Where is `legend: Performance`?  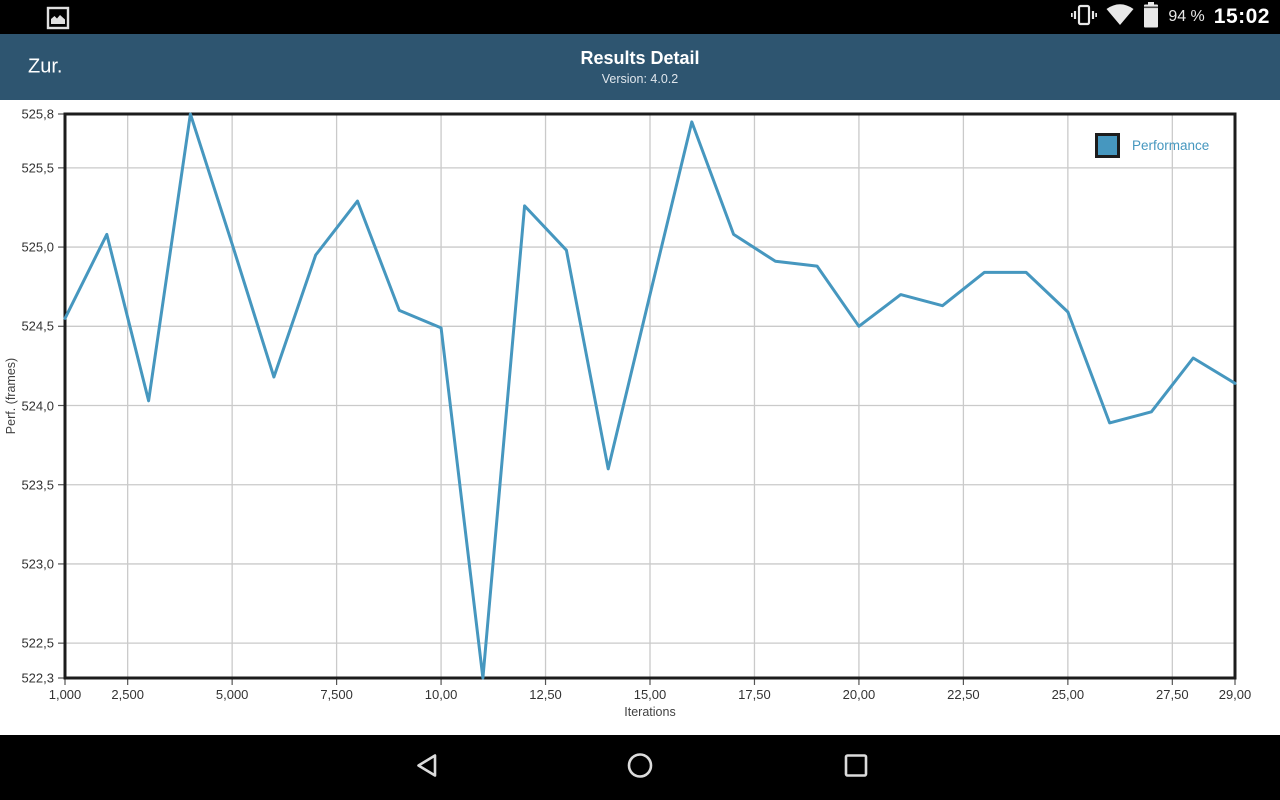
legend: Performance is located at coordinates (1152, 145).